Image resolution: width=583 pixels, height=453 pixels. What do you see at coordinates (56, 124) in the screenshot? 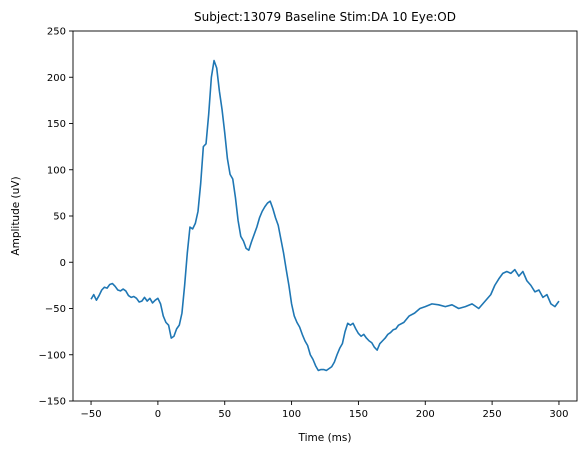
I see `y-tick-label: 150` at bounding box center [56, 124].